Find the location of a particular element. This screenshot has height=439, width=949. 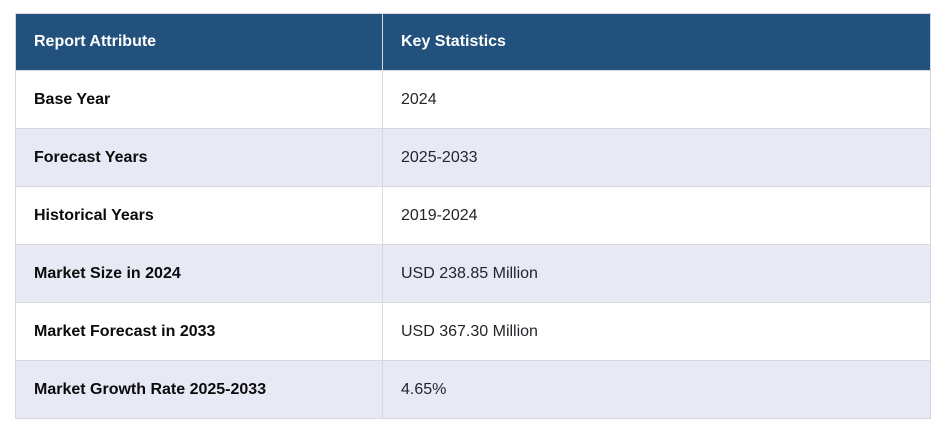

header-row: Report Attribute Key Statistics is located at coordinates (473, 42).